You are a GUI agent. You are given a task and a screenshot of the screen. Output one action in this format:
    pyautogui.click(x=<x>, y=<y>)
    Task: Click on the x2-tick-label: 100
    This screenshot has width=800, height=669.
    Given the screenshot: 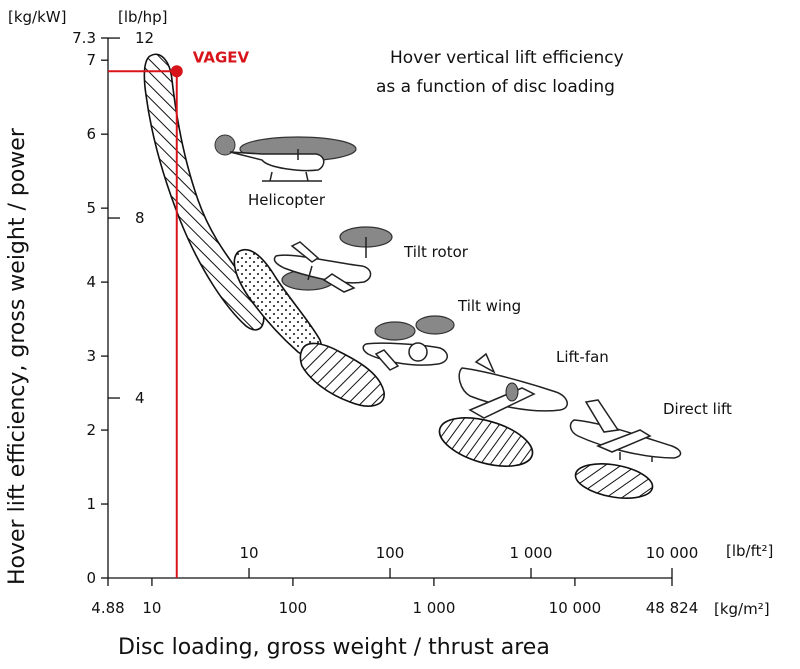 What is the action you would take?
    pyautogui.click(x=390, y=553)
    